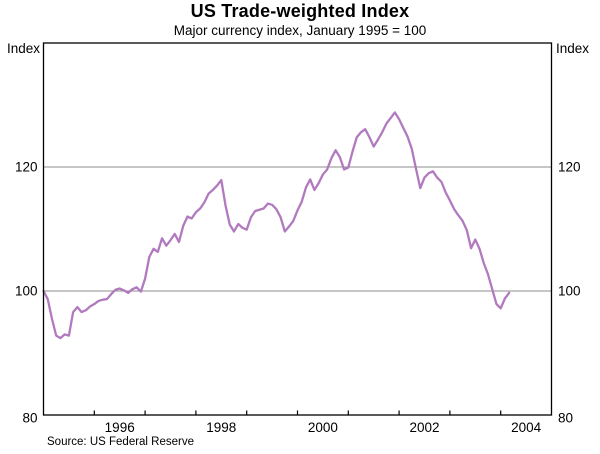 This screenshot has height=454, width=600. I want to click on x-year-label: 2004, so click(526, 427).